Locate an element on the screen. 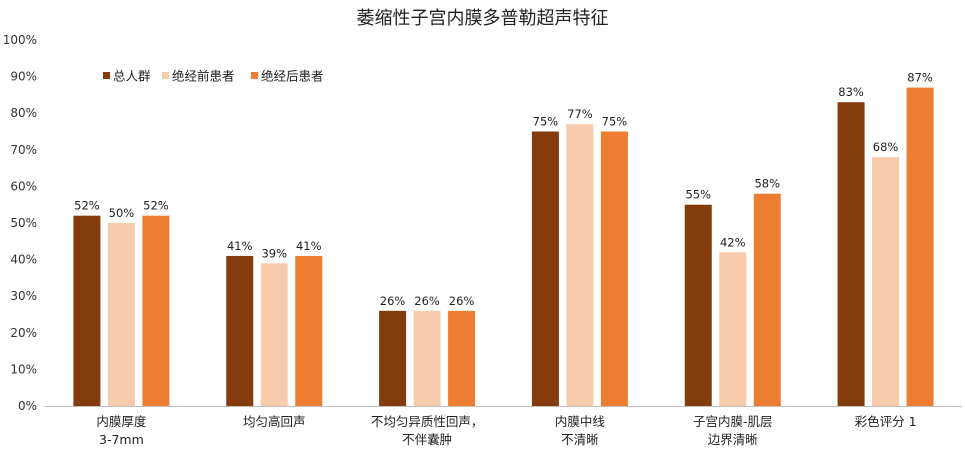 The width and height of the screenshot is (965, 458). data-label: 68% is located at coordinates (886, 147).